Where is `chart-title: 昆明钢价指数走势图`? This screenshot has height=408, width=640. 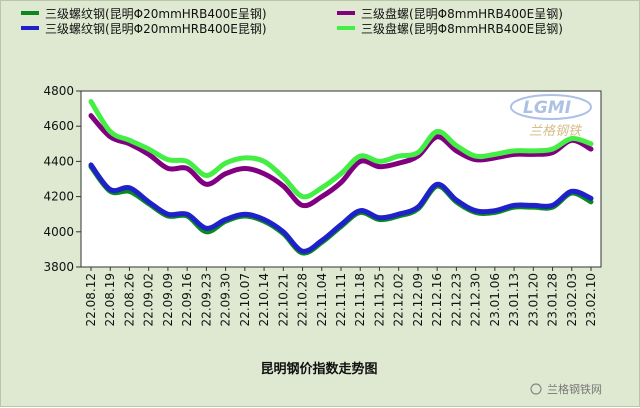
chart-title: 昆明钢价指数走势图 is located at coordinates (318, 369).